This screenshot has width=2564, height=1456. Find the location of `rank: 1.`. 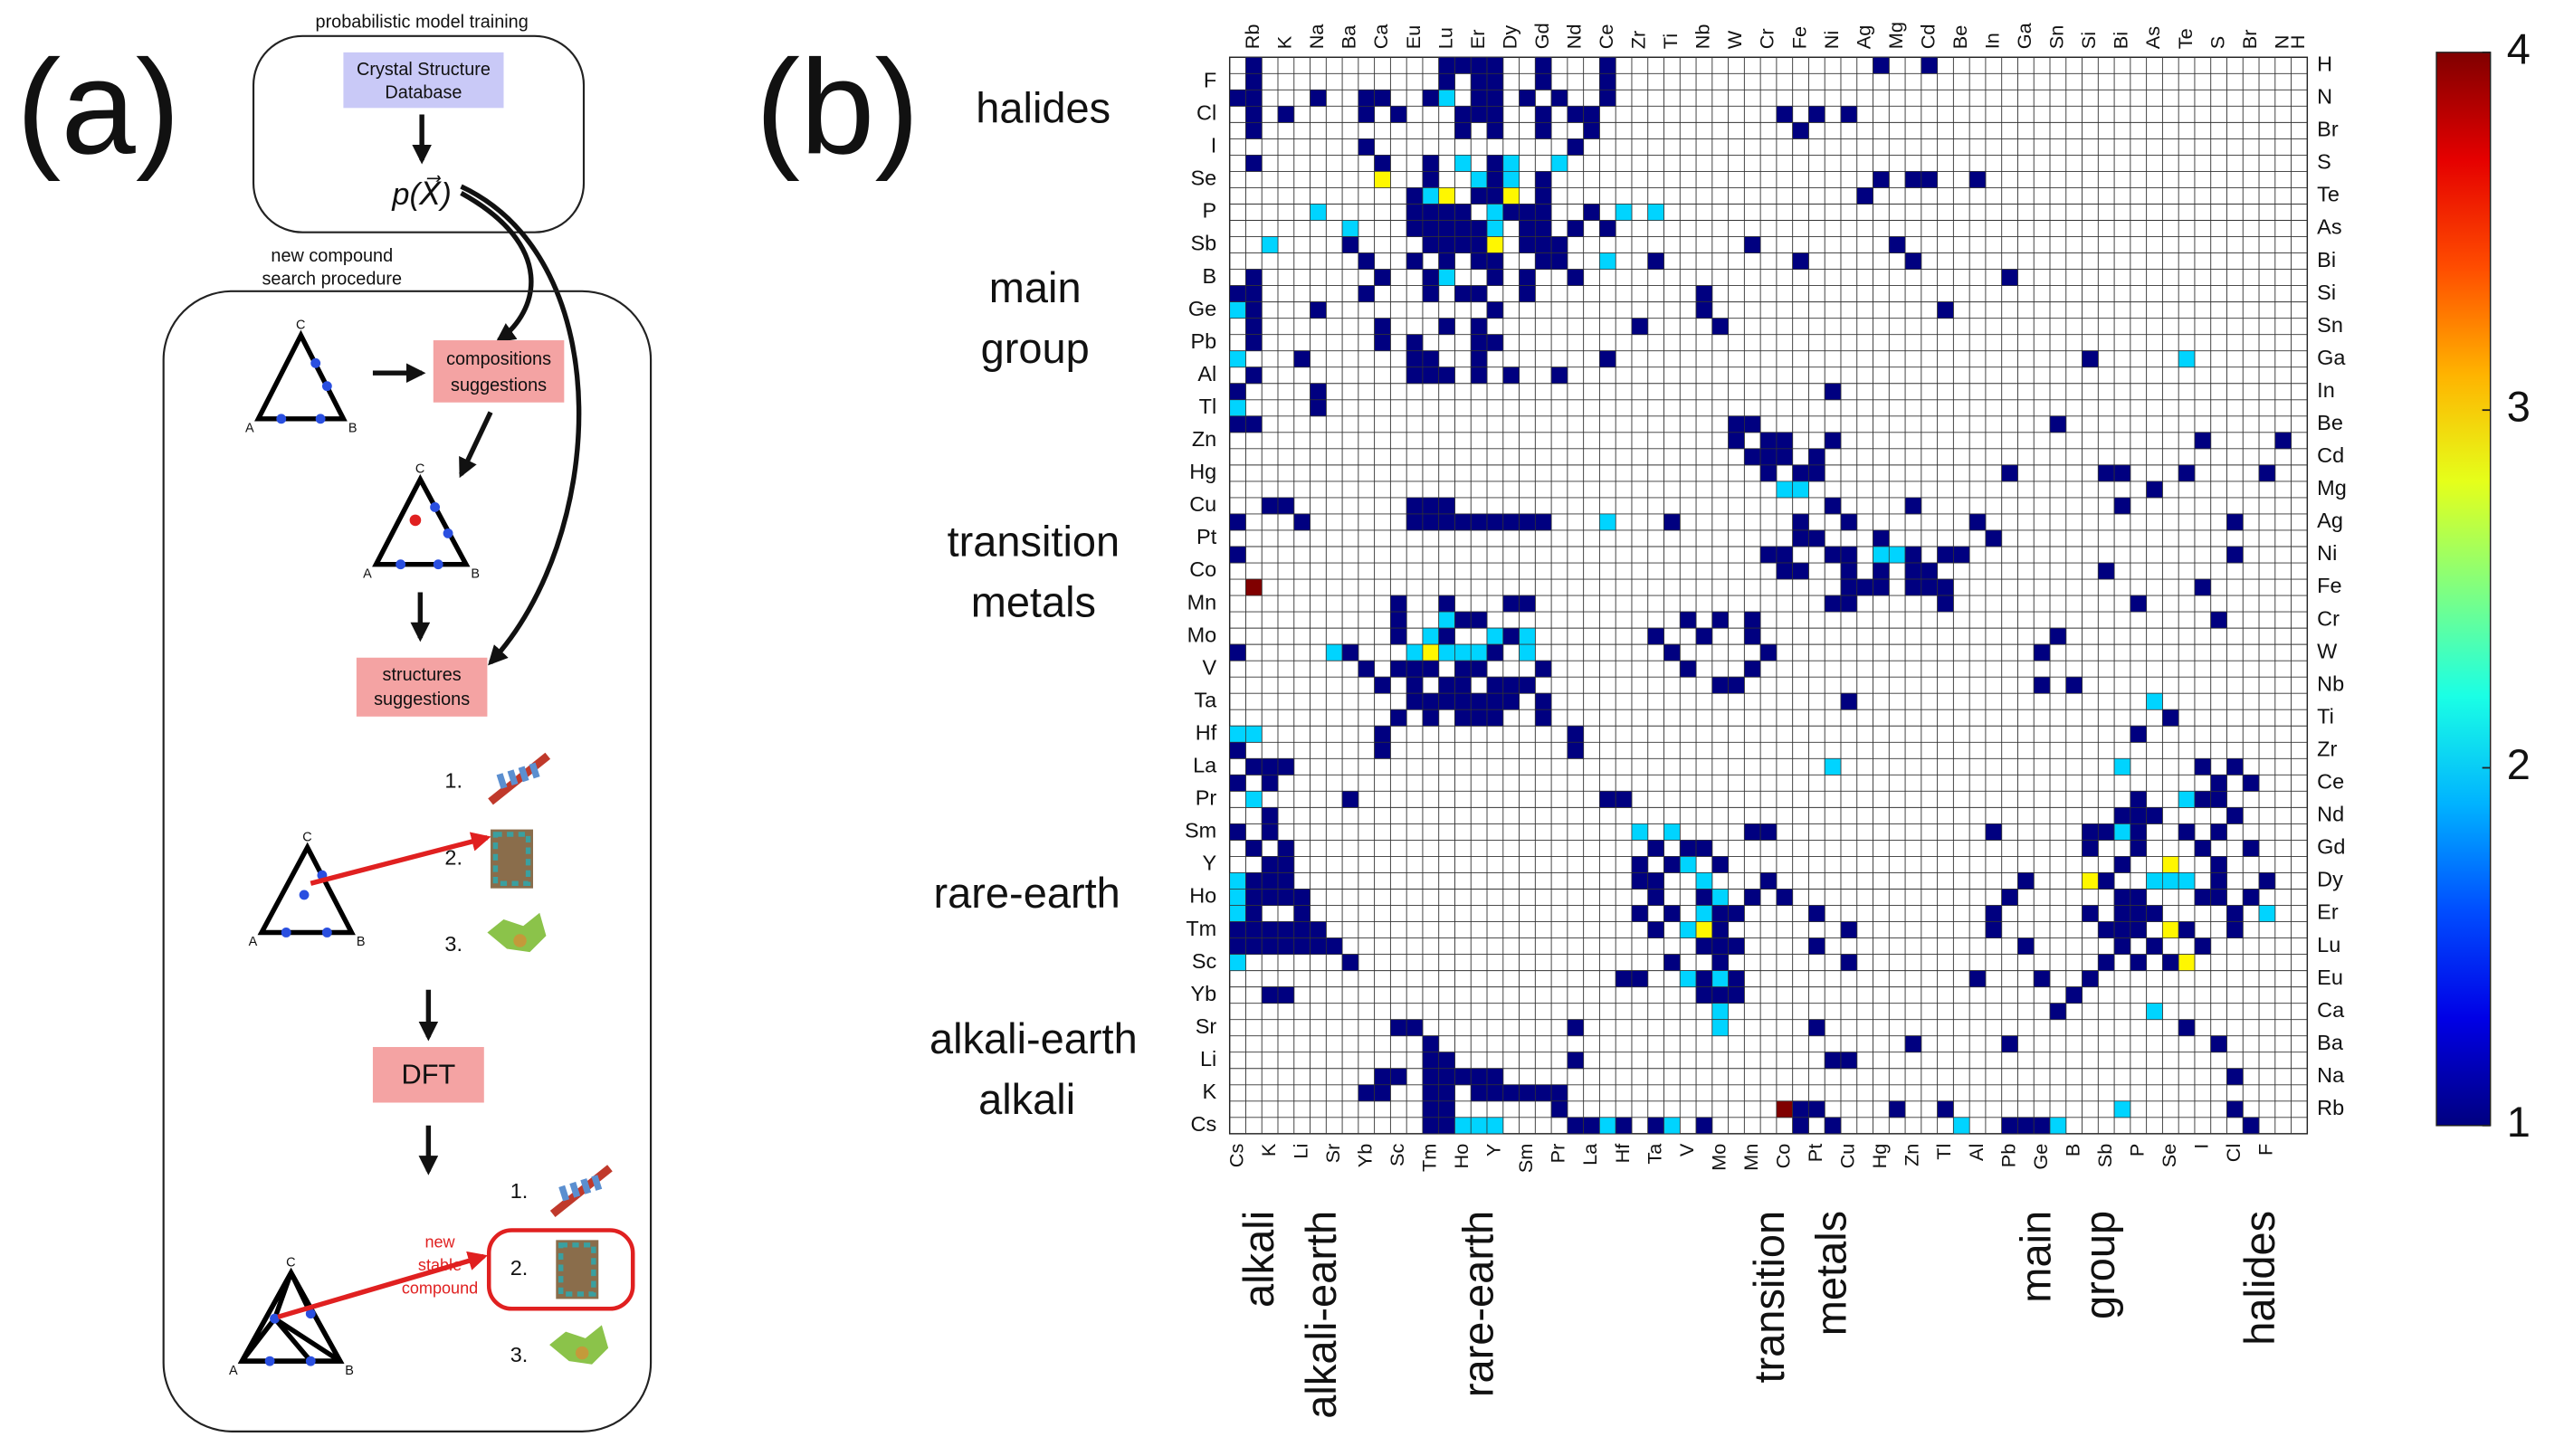

rank: 1. is located at coordinates (519, 1191).